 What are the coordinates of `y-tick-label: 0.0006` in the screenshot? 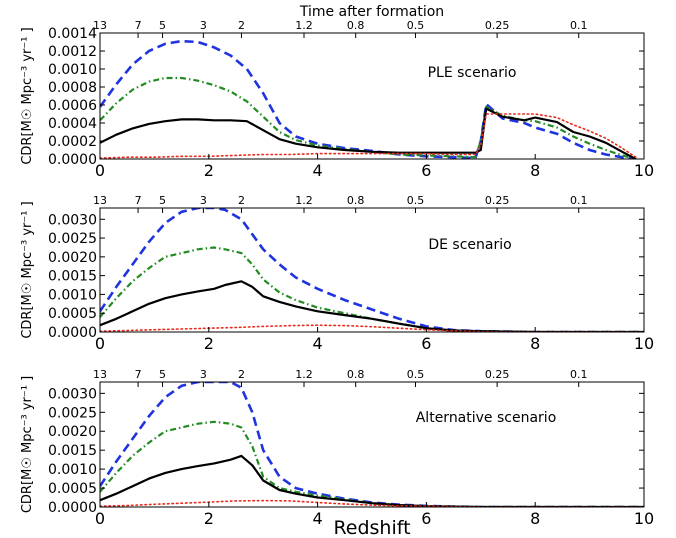 It's located at (72, 106).